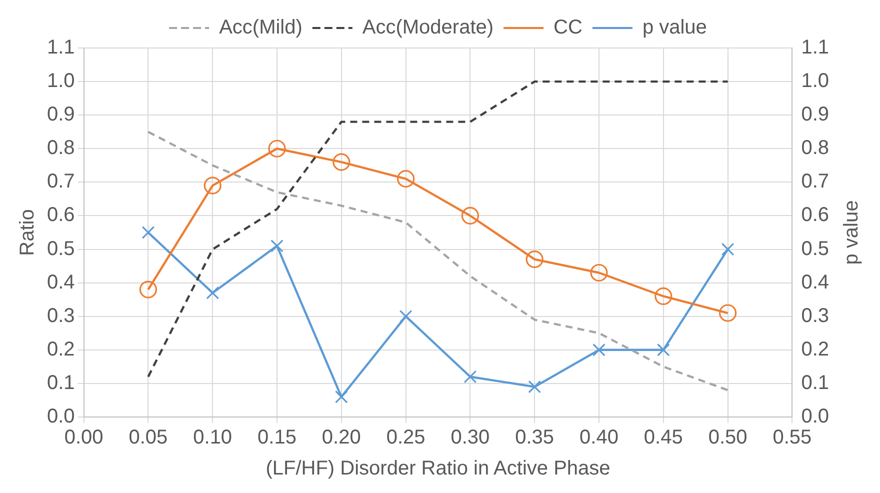 The width and height of the screenshot is (880, 493). What do you see at coordinates (60, 282) in the screenshot?
I see `y-tick-label: 0.4` at bounding box center [60, 282].